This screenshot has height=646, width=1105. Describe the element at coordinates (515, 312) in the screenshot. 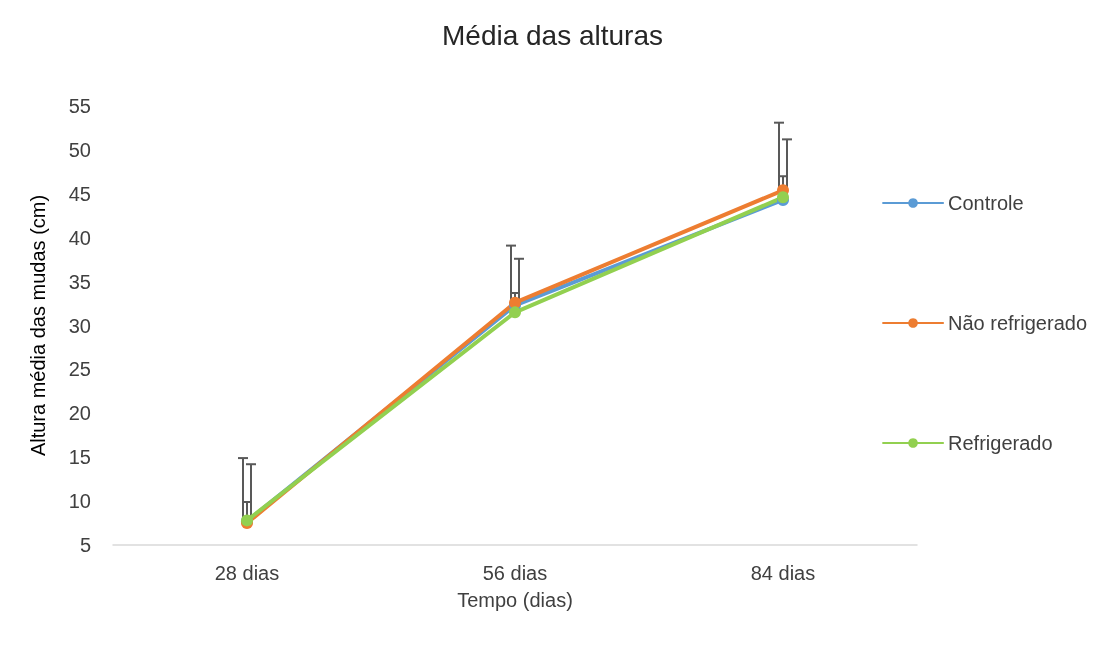

I see `point` at that location.